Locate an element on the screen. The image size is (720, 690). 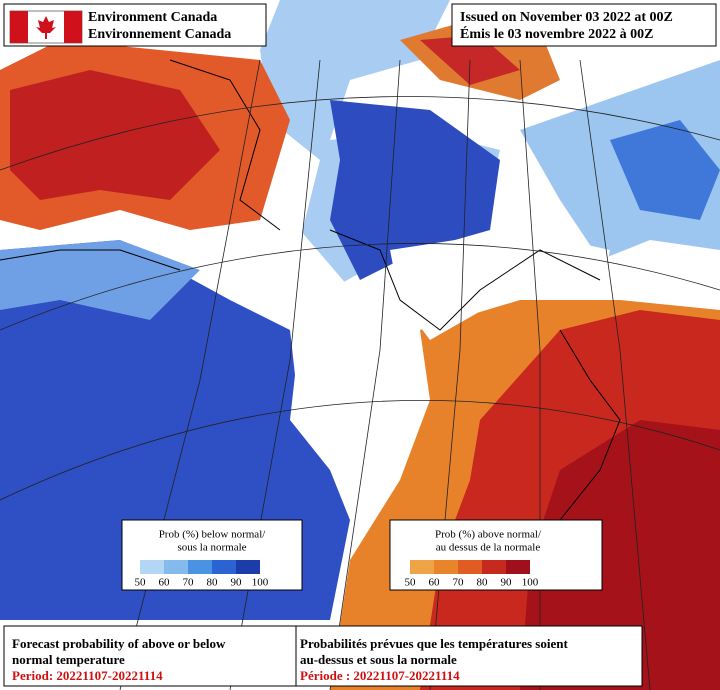
legend-title: sous la normale is located at coordinates (211, 548).